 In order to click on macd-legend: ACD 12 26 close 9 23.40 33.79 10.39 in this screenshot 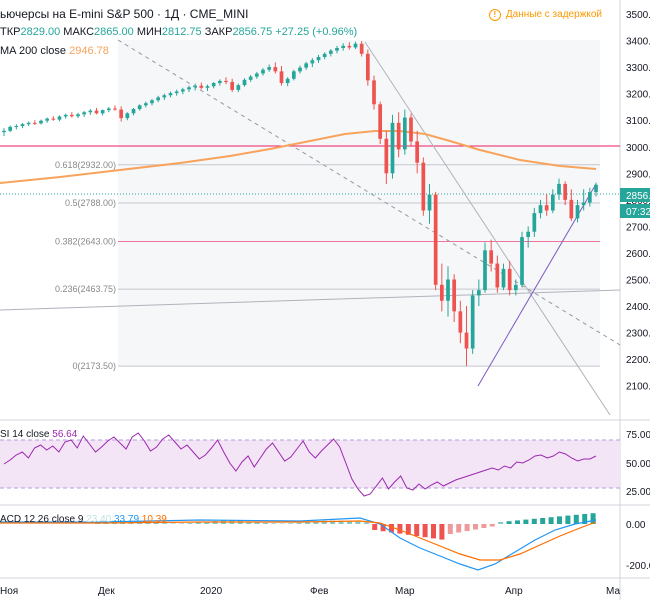, I will do `click(83, 519)`.